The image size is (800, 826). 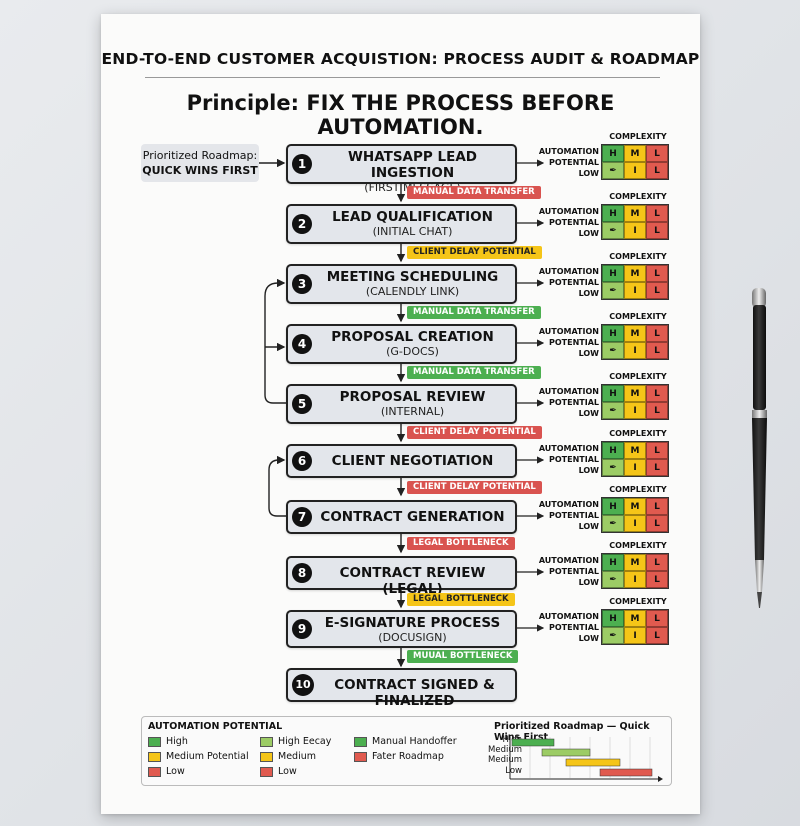 I want to click on step-2: 2 LEAD QUALIFICATION (INITIAL CHAT), so click(x=401, y=224).